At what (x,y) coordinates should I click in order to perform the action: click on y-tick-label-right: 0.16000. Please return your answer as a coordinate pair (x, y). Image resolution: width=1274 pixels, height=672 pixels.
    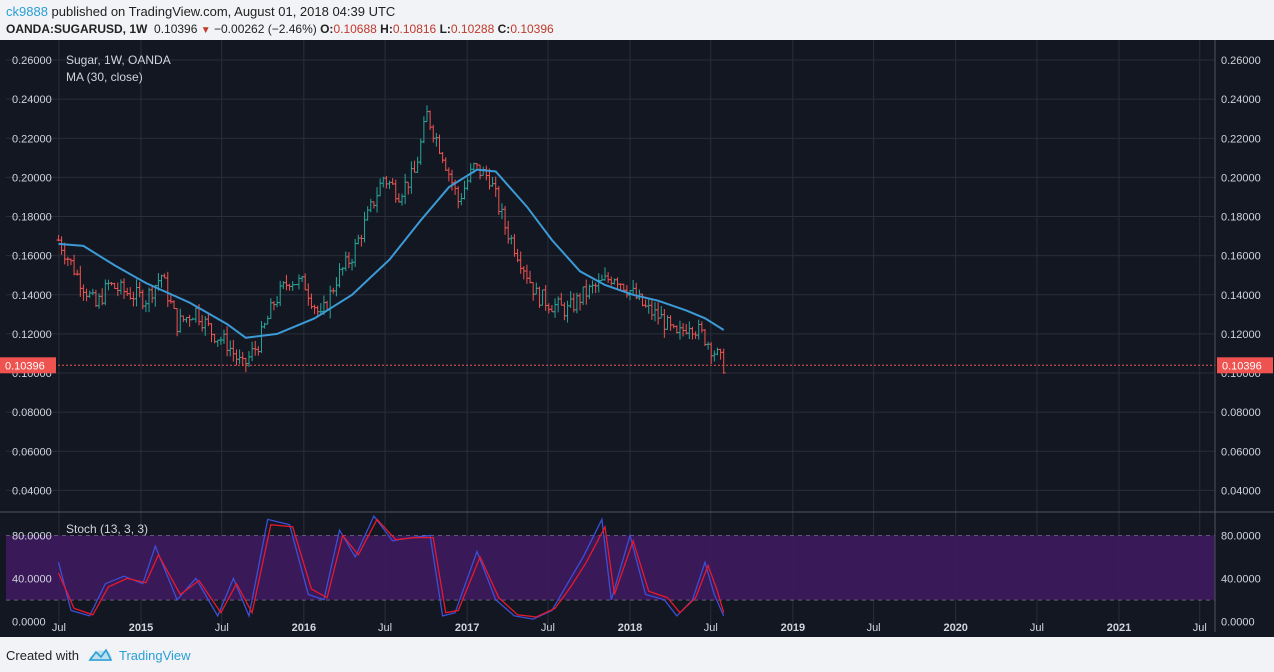
    Looking at the image, I should click on (1241, 257).